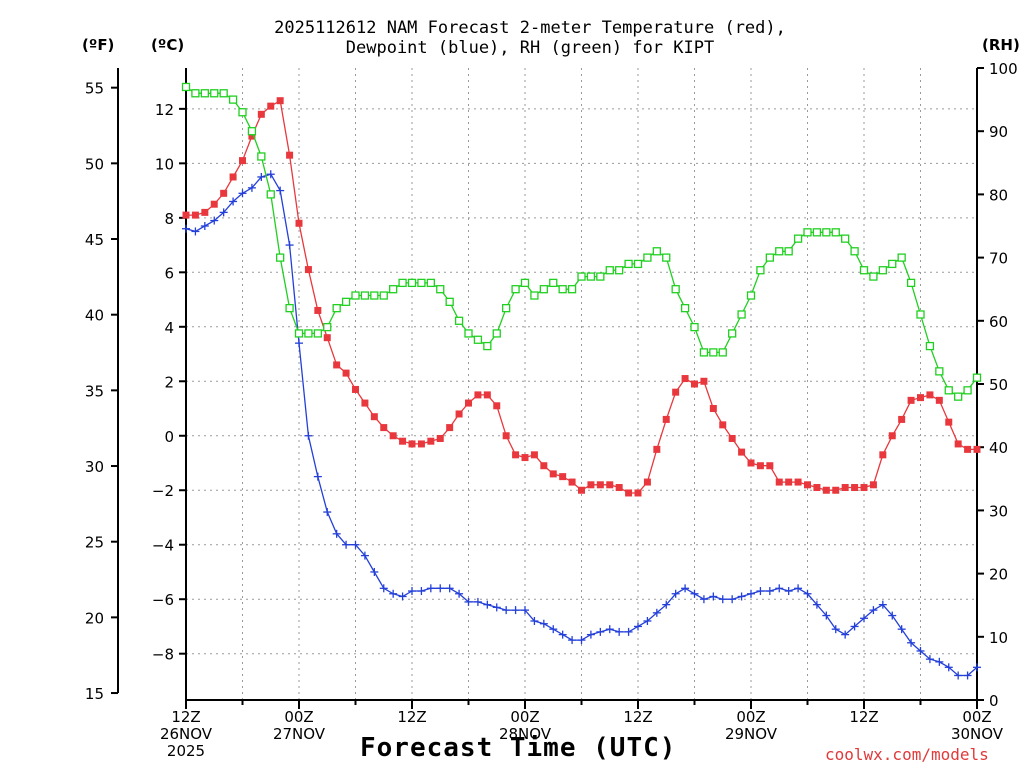 This screenshot has height=768, width=1024. Describe the element at coordinates (998, 385) in the screenshot. I see `rh-tick-label: 50` at that location.